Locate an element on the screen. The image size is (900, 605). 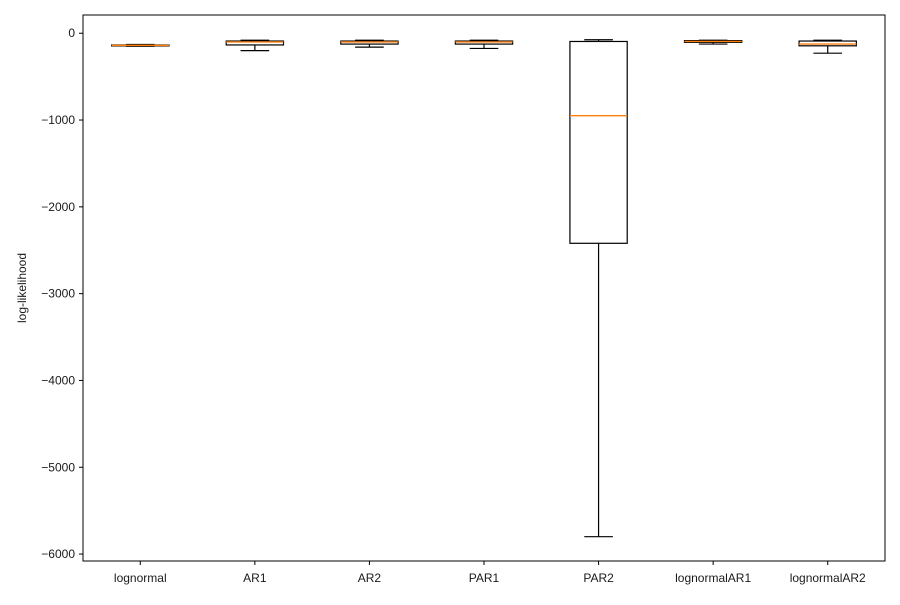
box-AR2 is located at coordinates (369, 43).